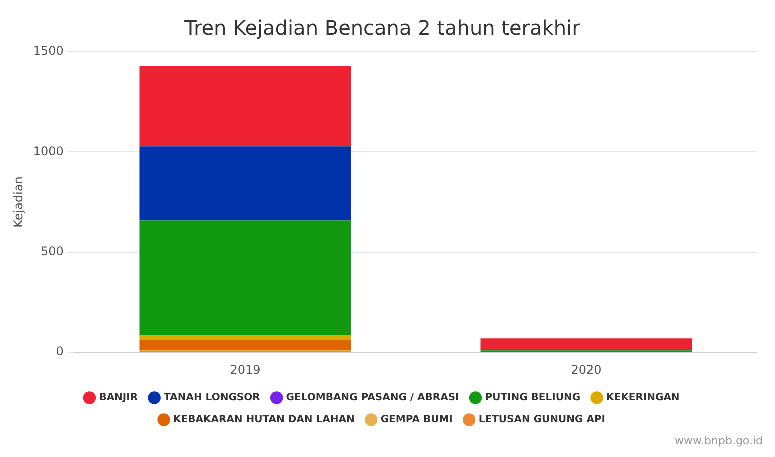  I want to click on legend-label: KEKERINGAN, so click(643, 398).